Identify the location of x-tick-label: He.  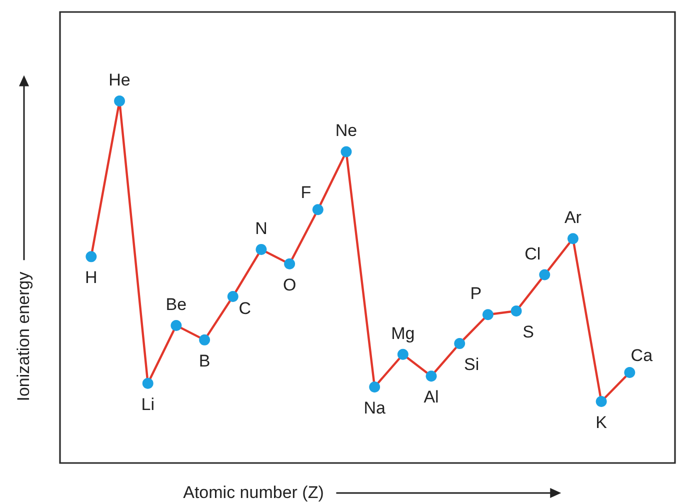
(119, 80).